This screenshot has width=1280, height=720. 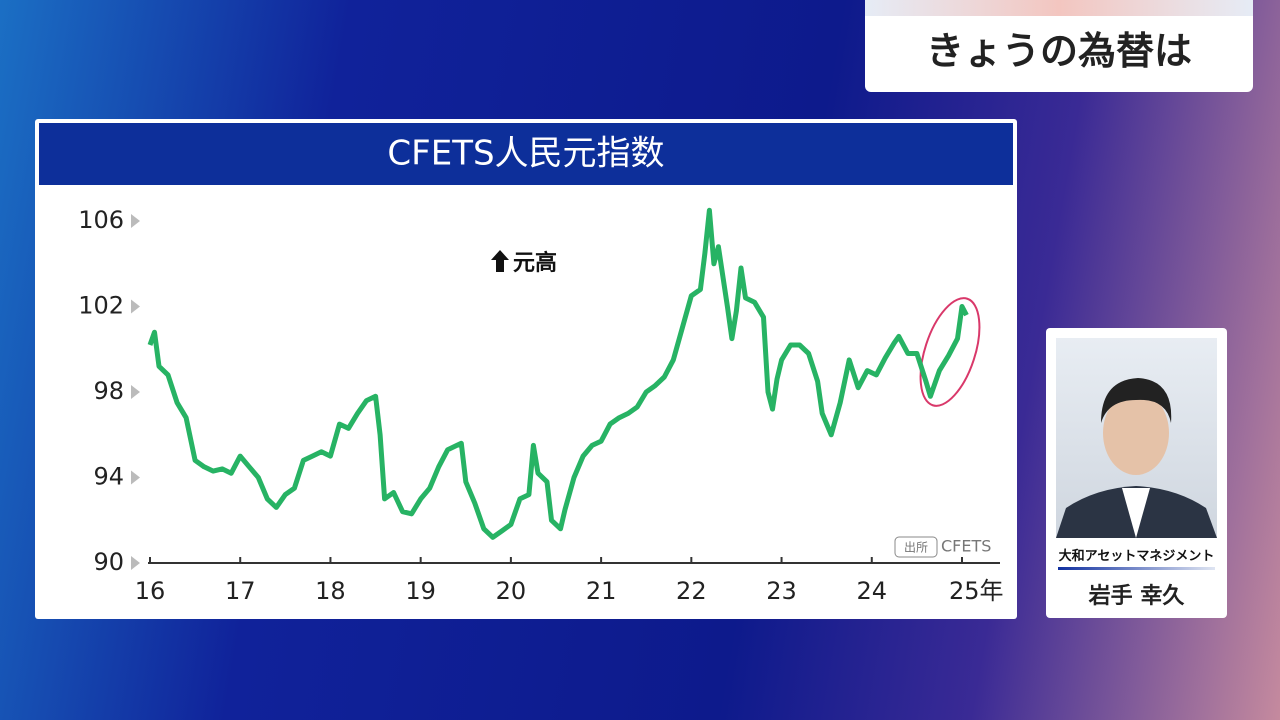 I want to click on header-strip, so click(x=1059, y=8).